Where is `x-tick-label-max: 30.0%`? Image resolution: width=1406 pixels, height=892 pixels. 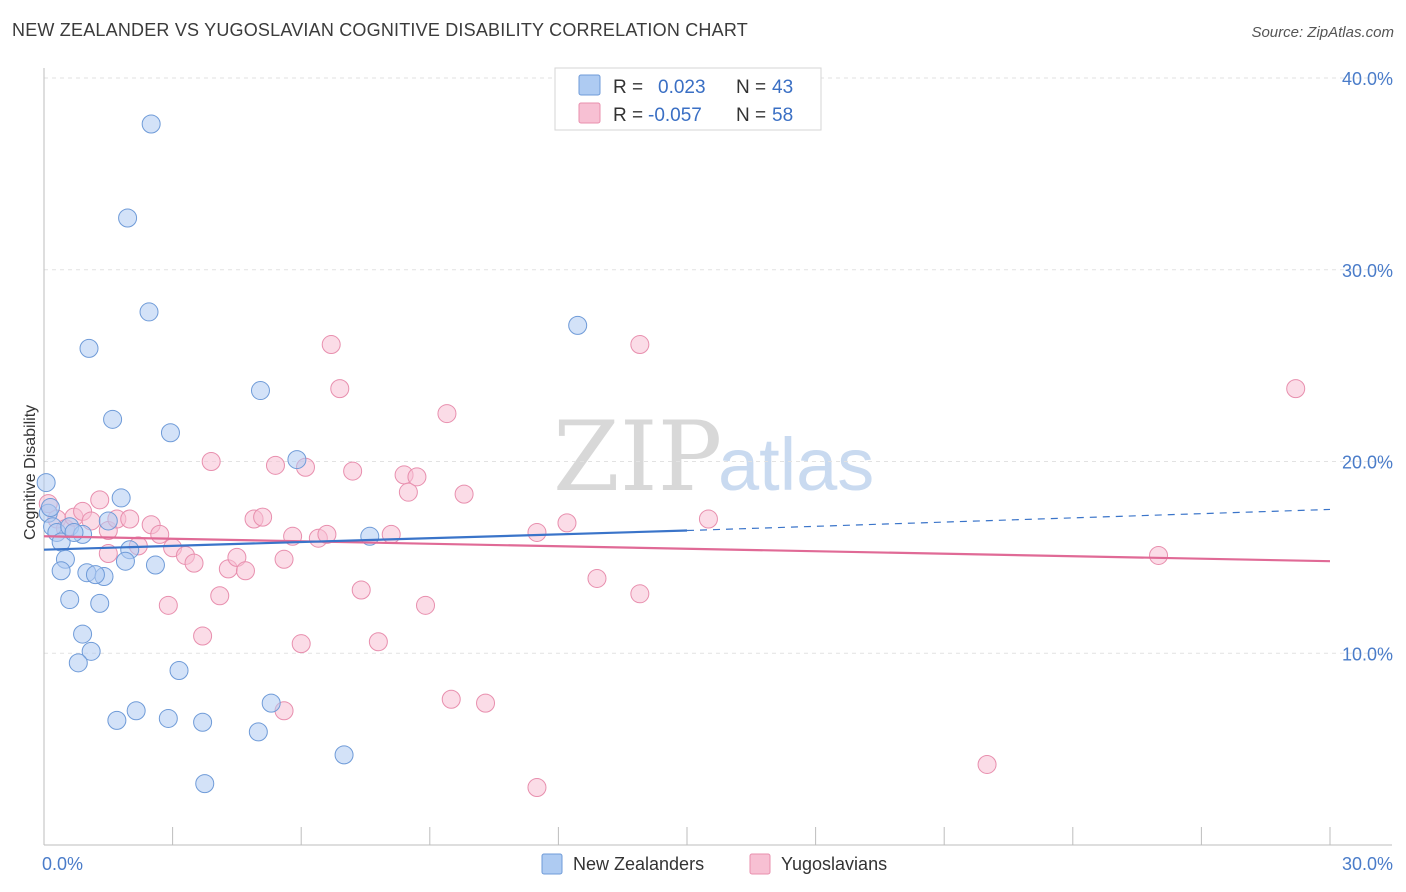 x-tick-label-max: 30.0% is located at coordinates (1367, 864).